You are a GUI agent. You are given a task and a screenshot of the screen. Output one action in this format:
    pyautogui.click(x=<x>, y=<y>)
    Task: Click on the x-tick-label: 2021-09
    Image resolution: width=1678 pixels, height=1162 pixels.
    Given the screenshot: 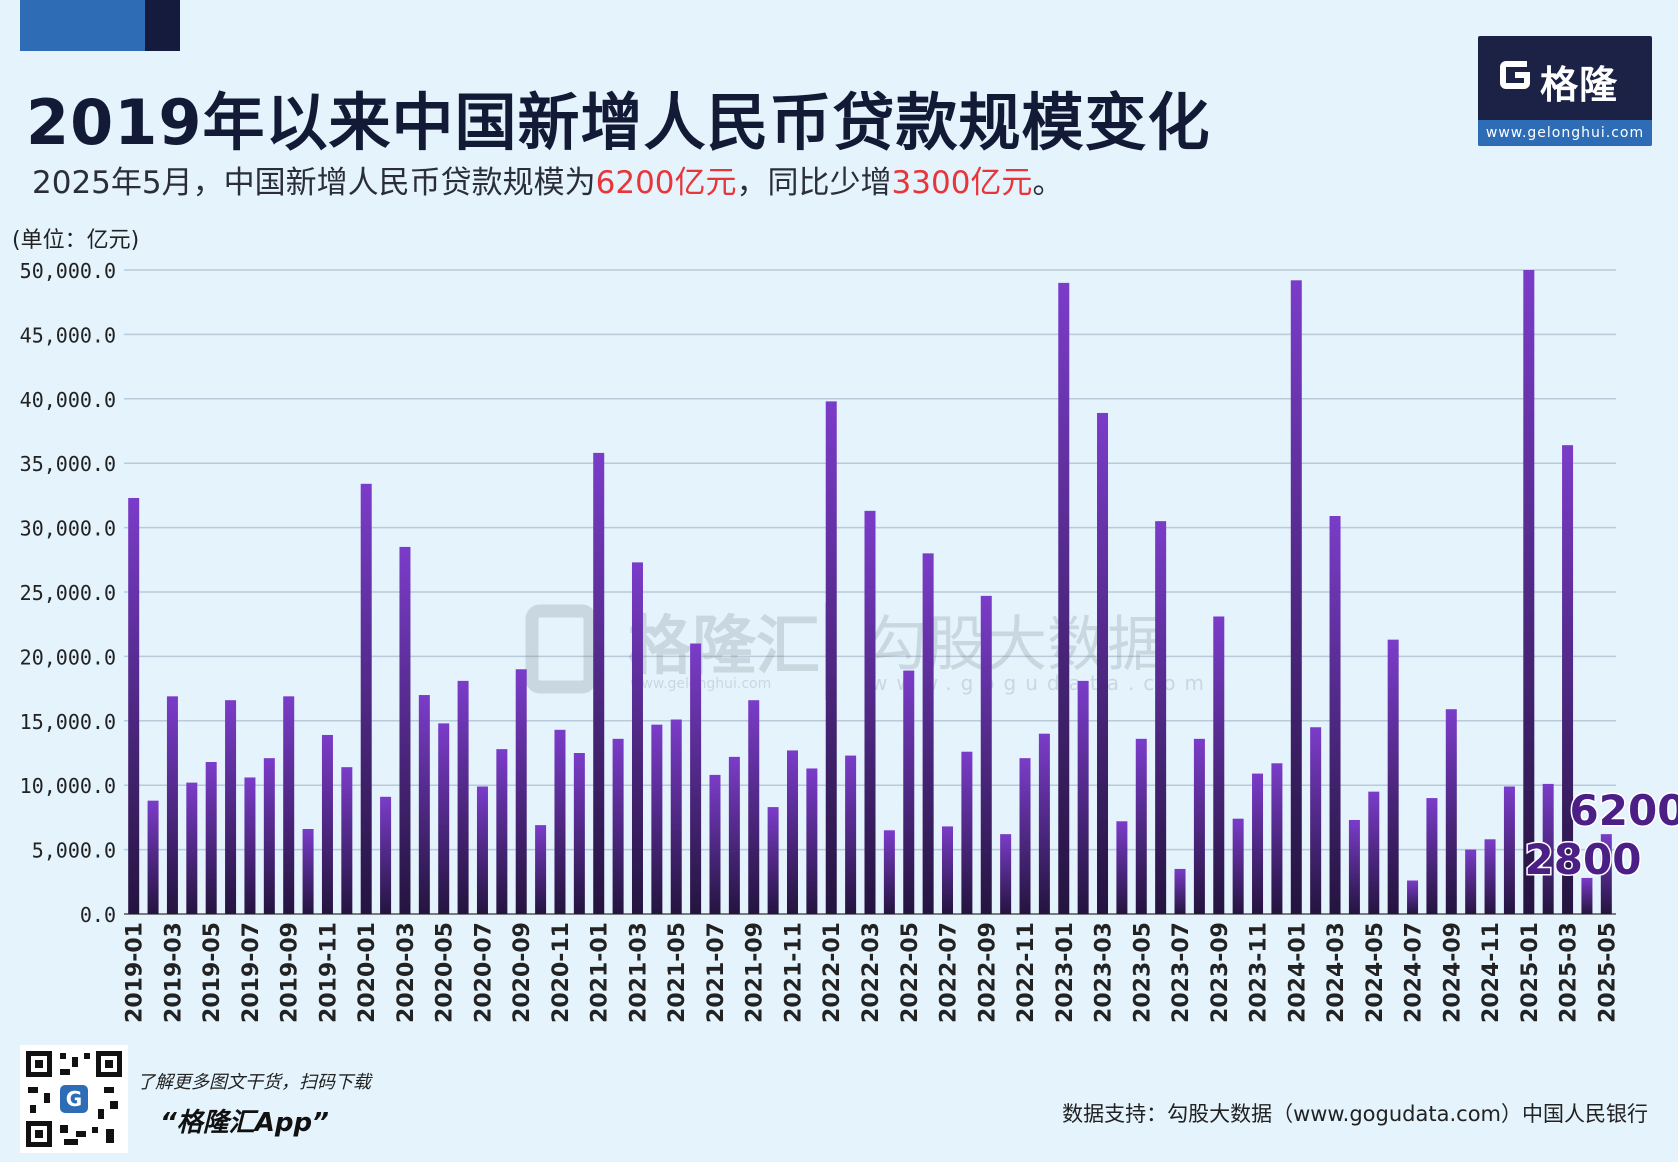 What is the action you would take?
    pyautogui.click(x=755, y=972)
    